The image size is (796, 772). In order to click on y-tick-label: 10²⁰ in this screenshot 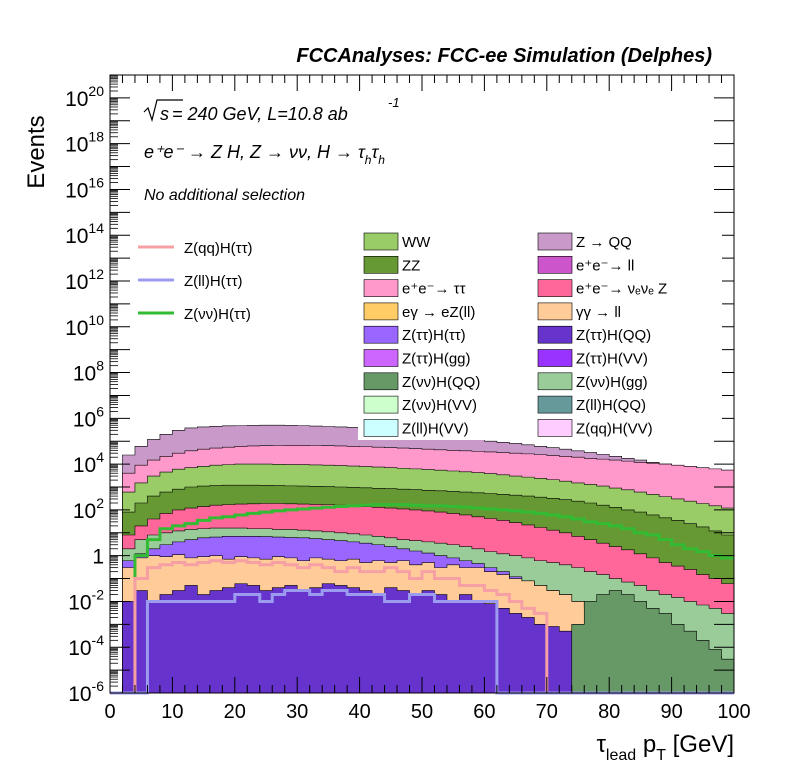, I will do `click(84, 97)`.